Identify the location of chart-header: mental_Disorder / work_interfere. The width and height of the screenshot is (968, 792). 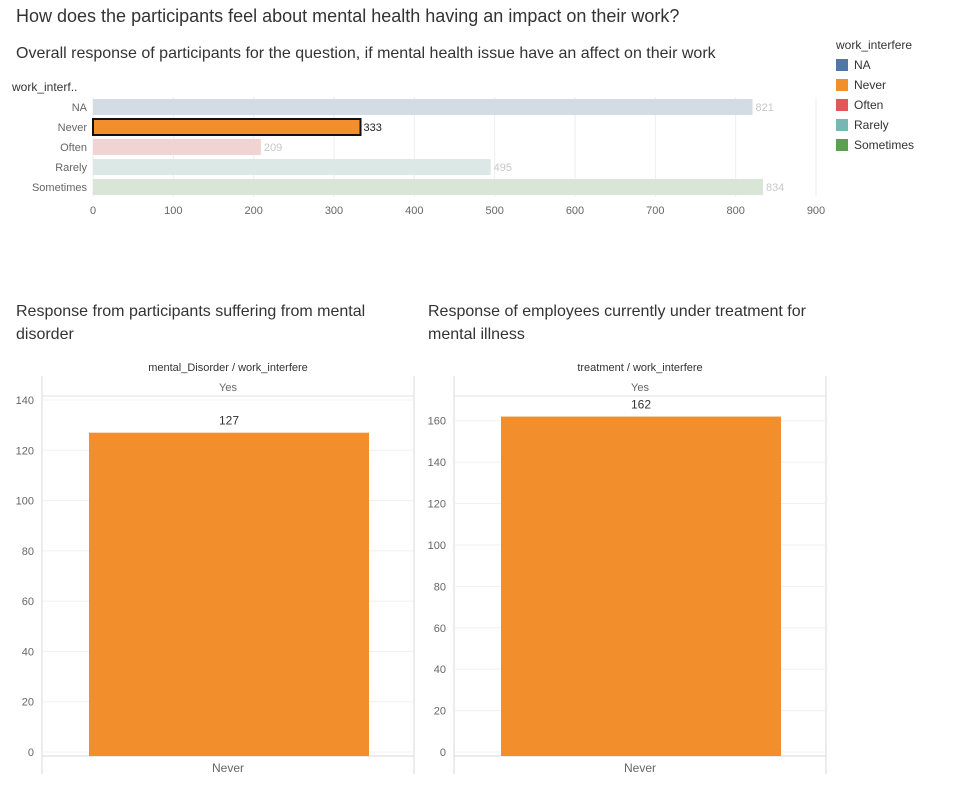
(228, 368).